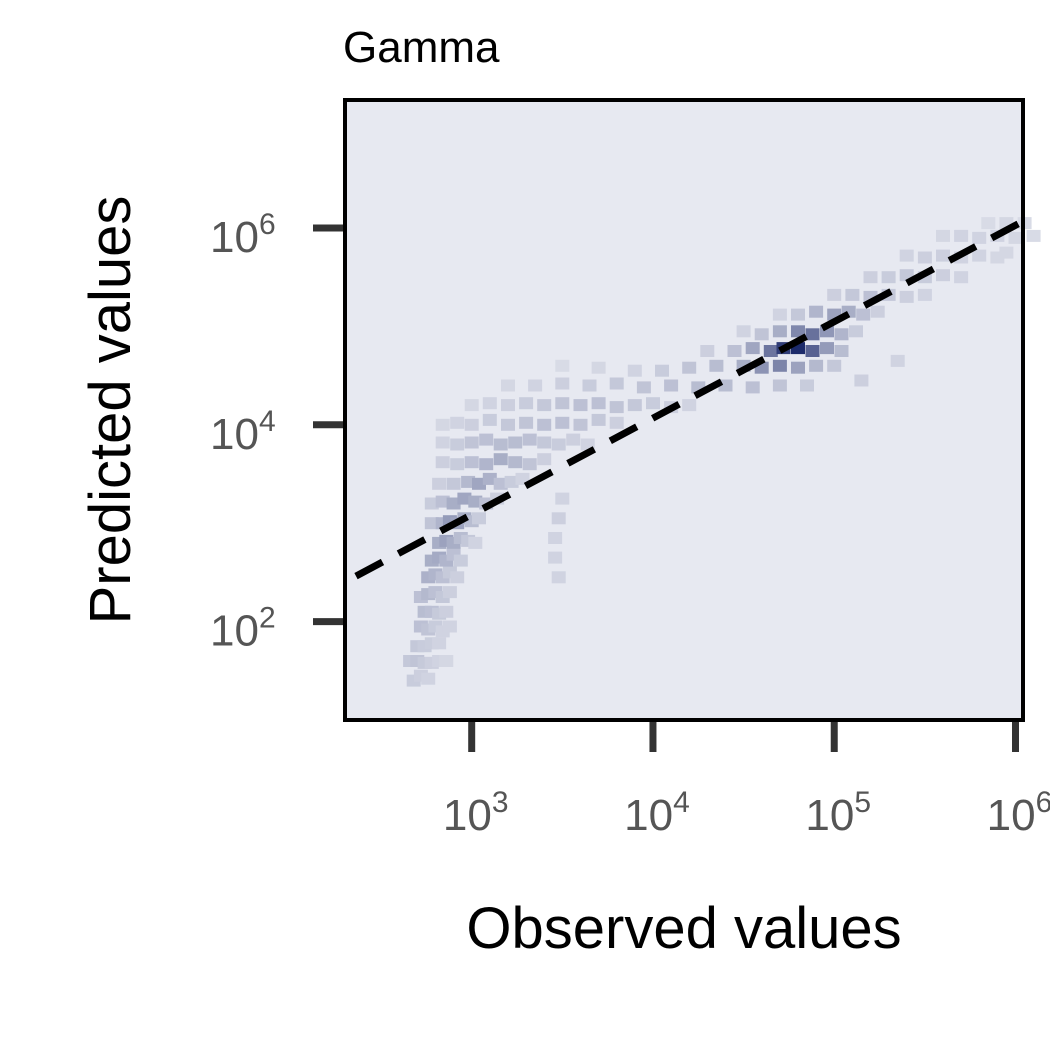  What do you see at coordinates (243, 629) in the screenshot?
I see `y-tick-label: 10²` at bounding box center [243, 629].